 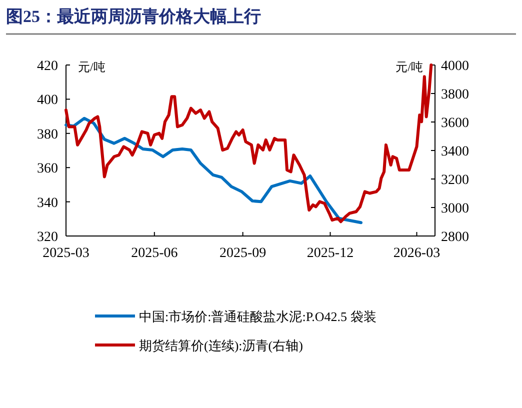 I want to click on y-axis-title: 元/吨, so click(x=92, y=67).